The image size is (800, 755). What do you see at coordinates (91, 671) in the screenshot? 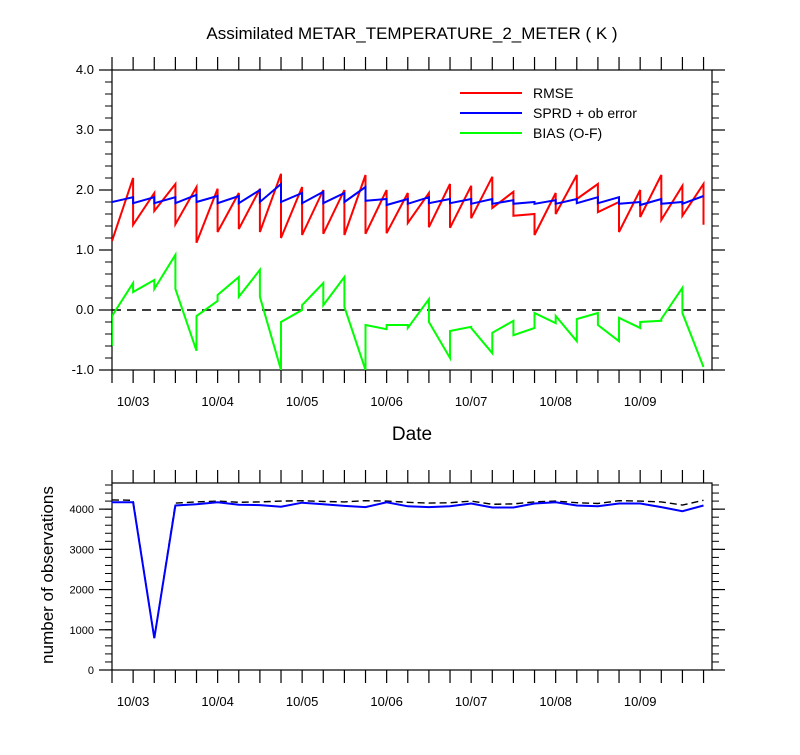
I see `y-tick-label: 0` at bounding box center [91, 671].